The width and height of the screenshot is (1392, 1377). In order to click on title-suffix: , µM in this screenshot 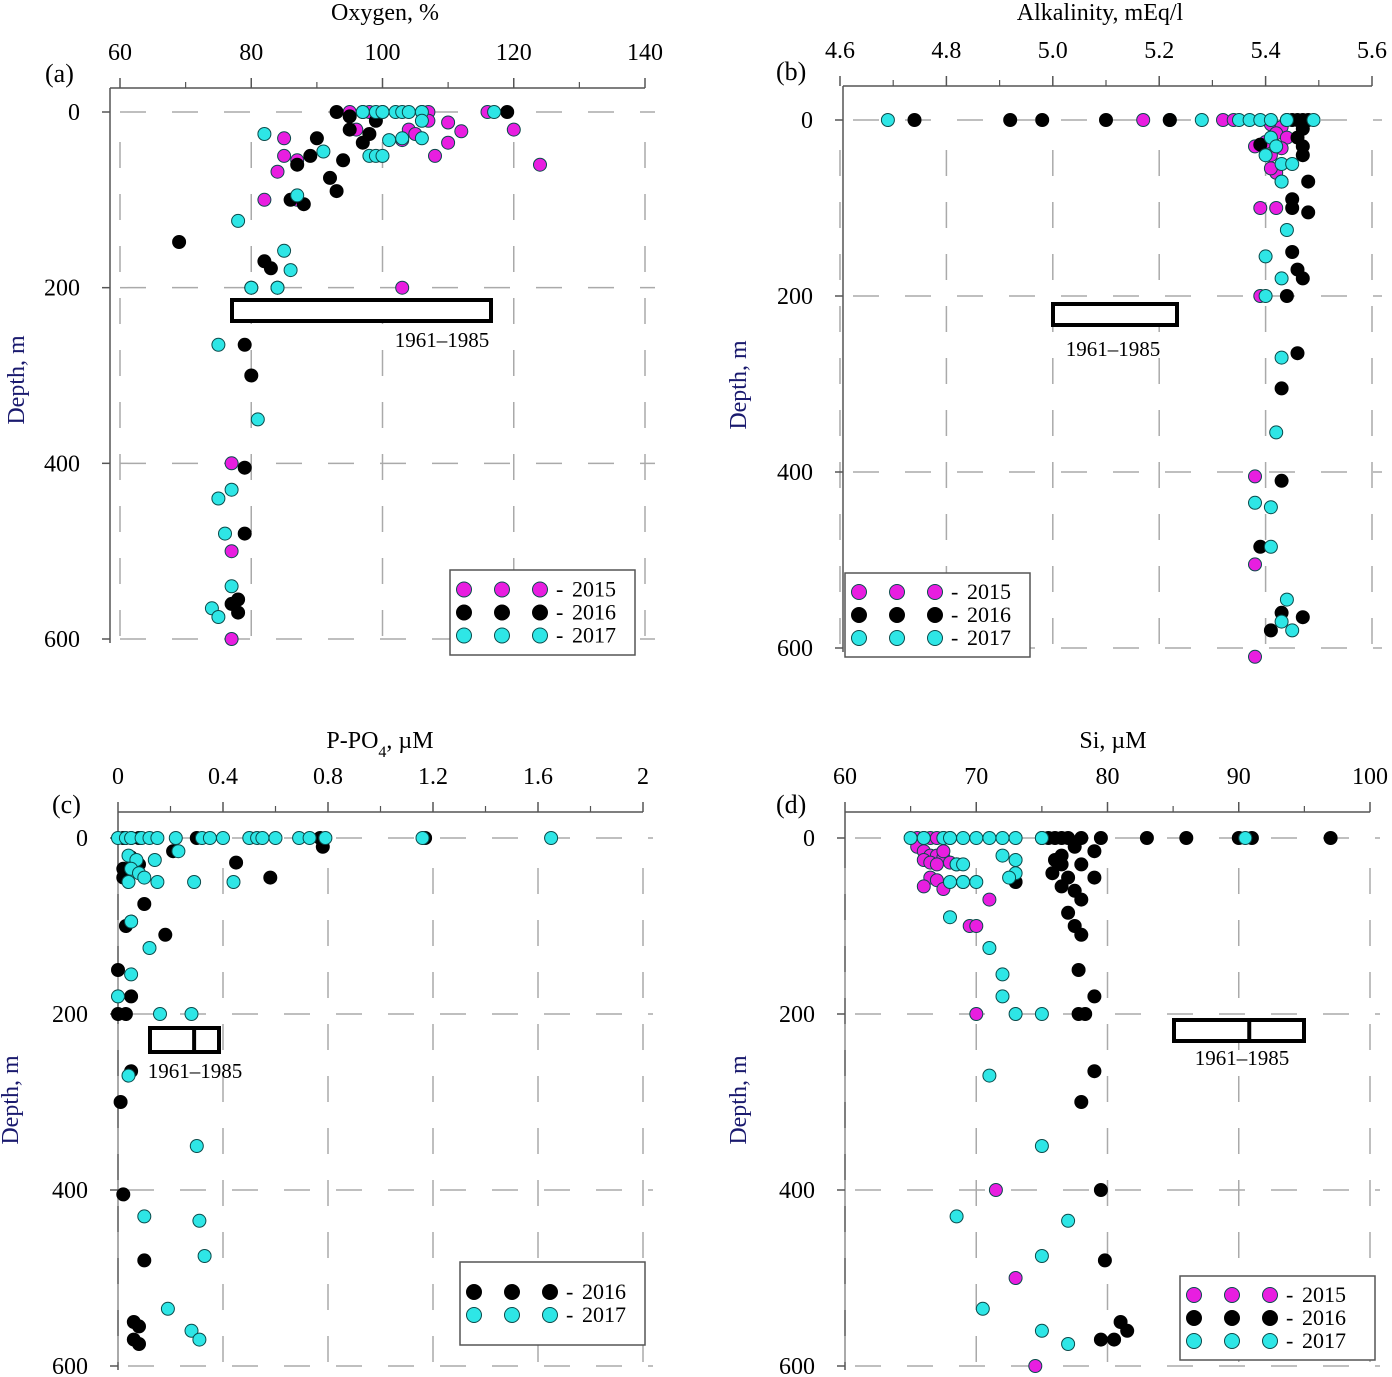, I will do `click(409, 741)`.